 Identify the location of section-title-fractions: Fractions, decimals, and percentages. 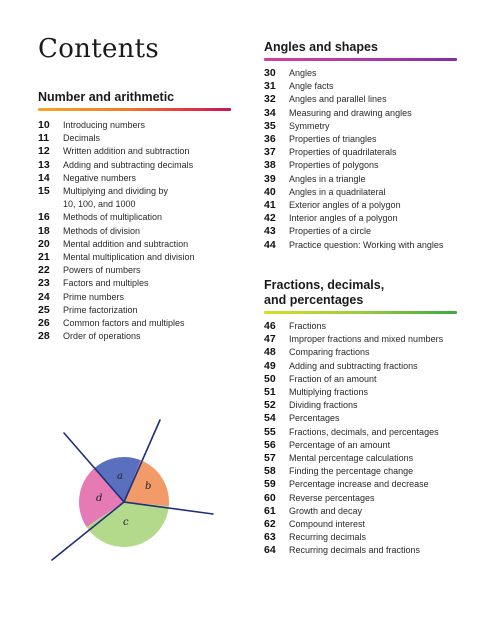
(324, 293).